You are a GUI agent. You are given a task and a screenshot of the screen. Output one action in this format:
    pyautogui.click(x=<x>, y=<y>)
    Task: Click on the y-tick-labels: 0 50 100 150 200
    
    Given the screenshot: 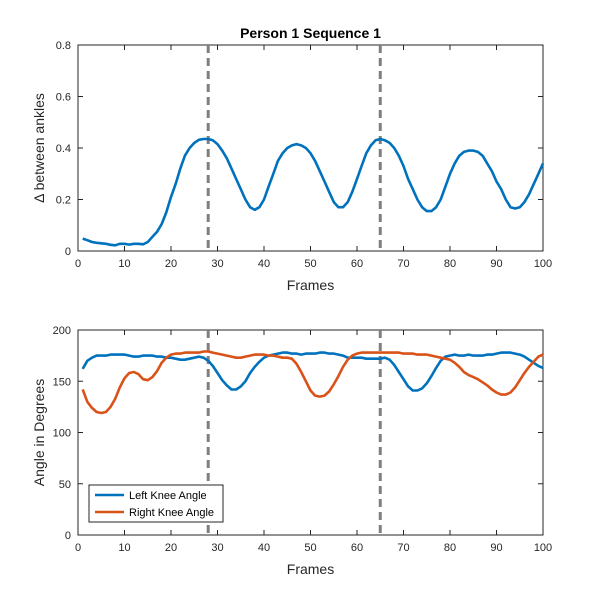 What is the action you would take?
    pyautogui.click(x=62, y=433)
    